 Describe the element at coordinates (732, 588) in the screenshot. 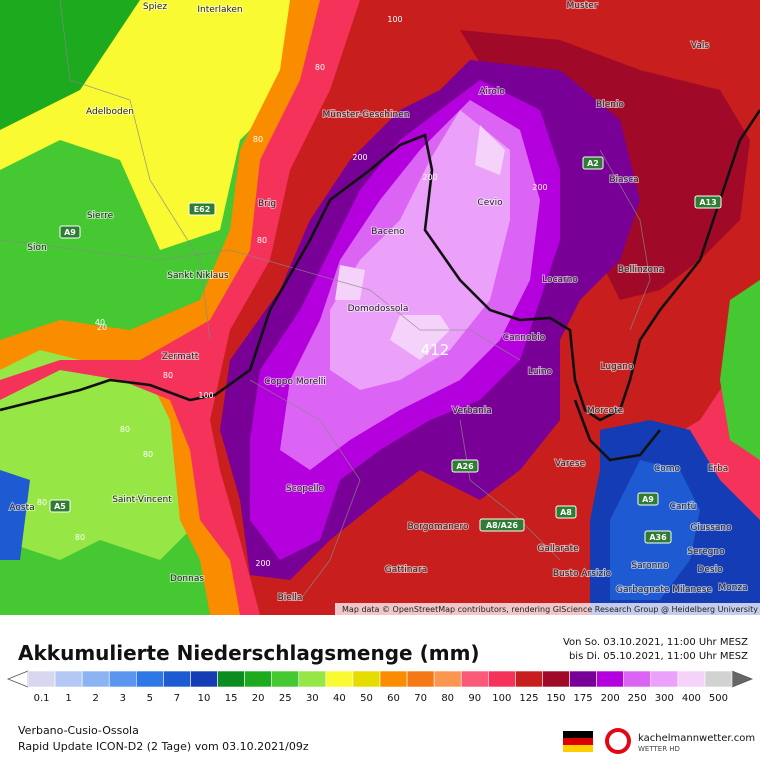

I see `place-label: Monza` at that location.